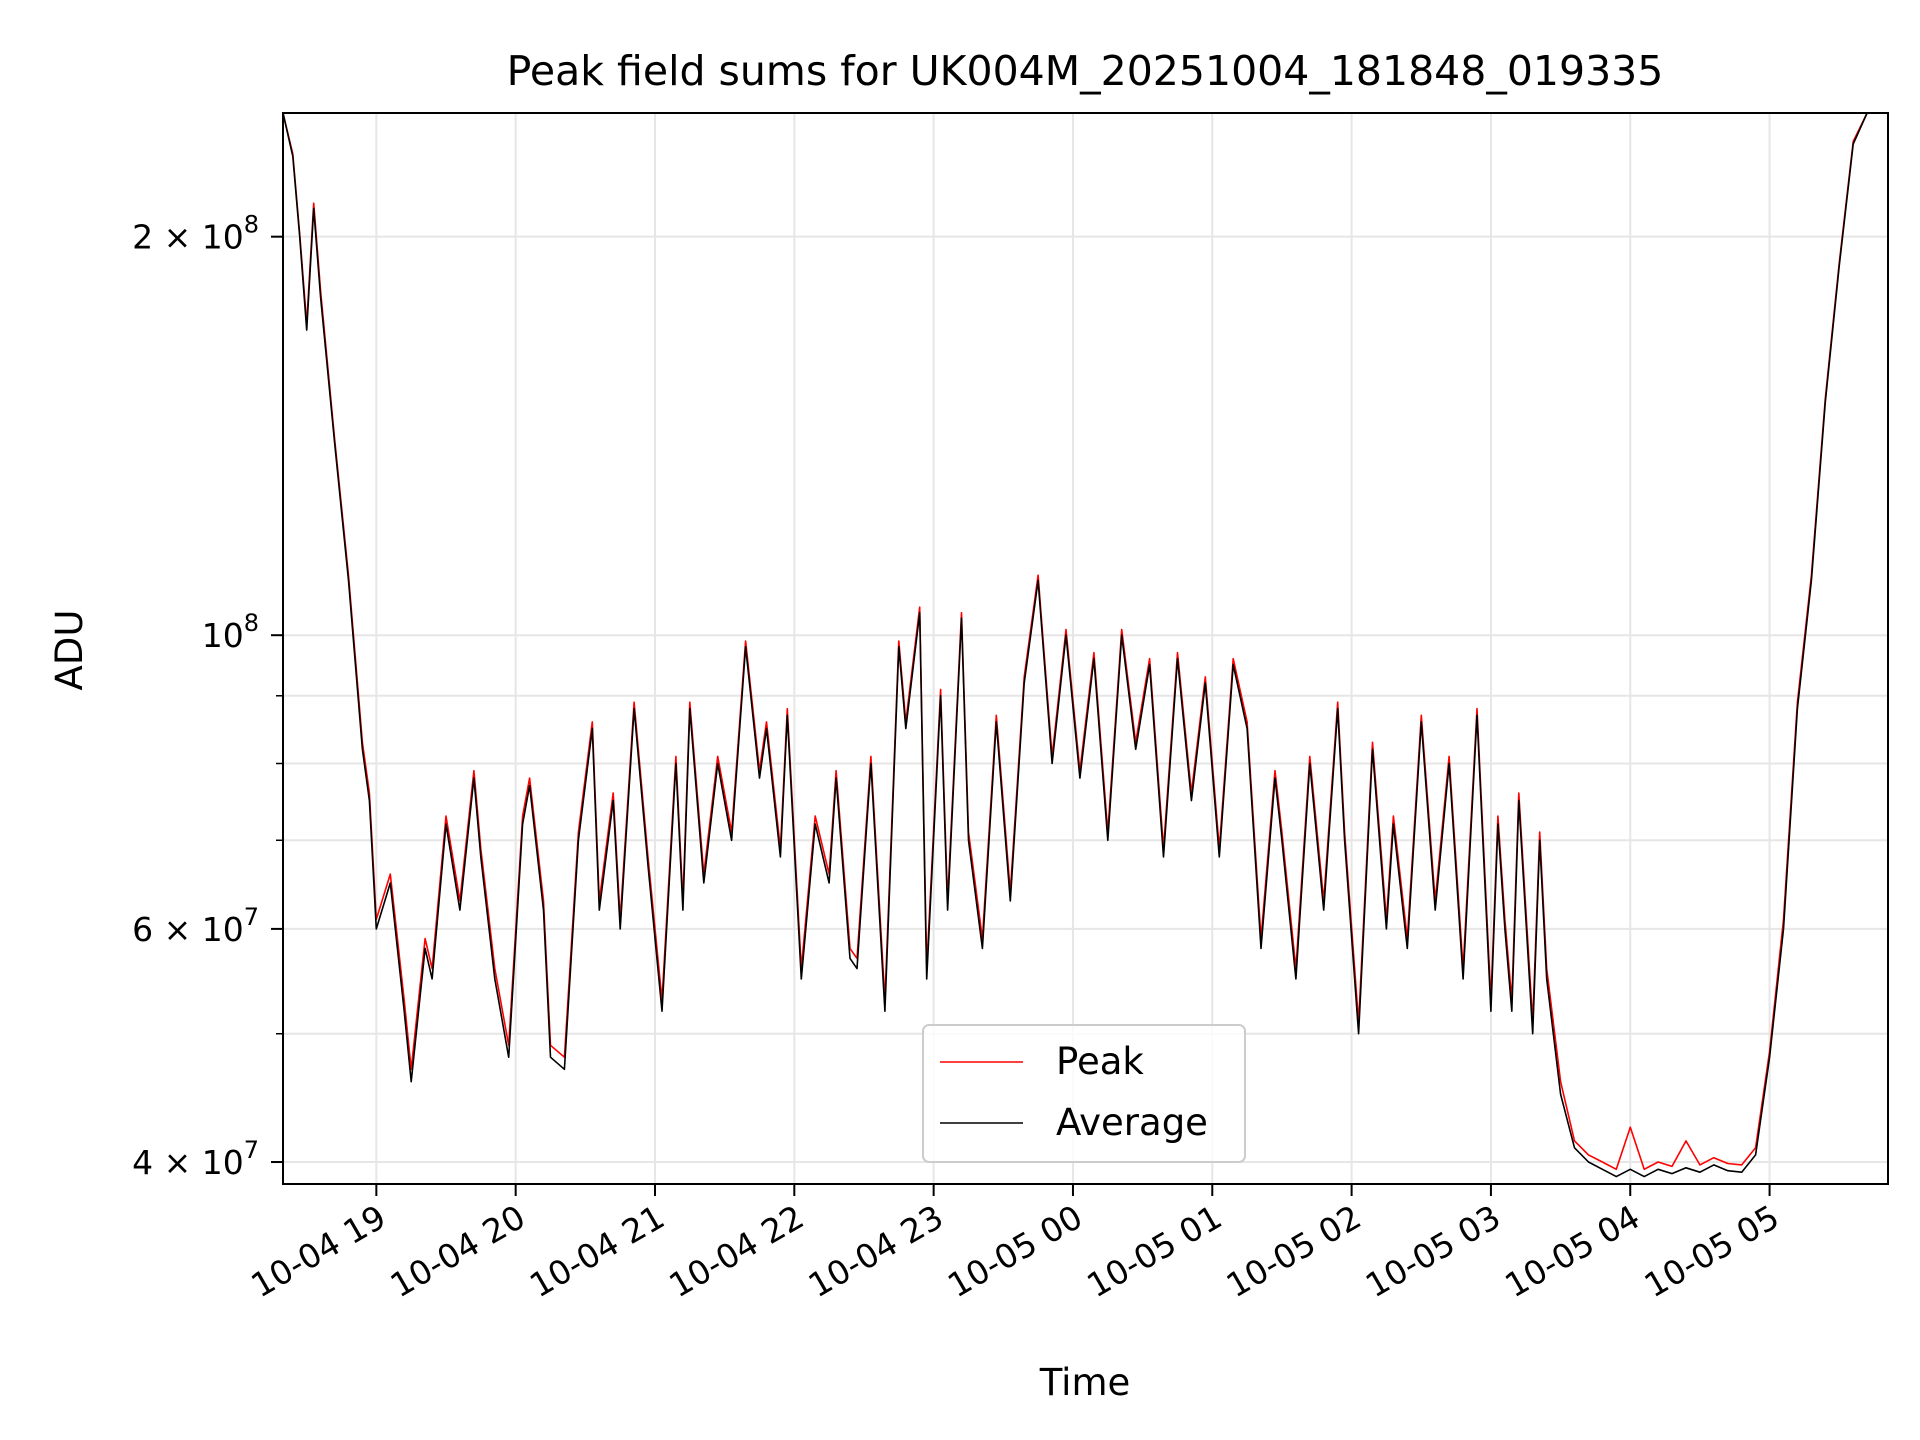 The image size is (1920, 1440). I want to click on x-axis-label: Time, so click(1085, 1382).